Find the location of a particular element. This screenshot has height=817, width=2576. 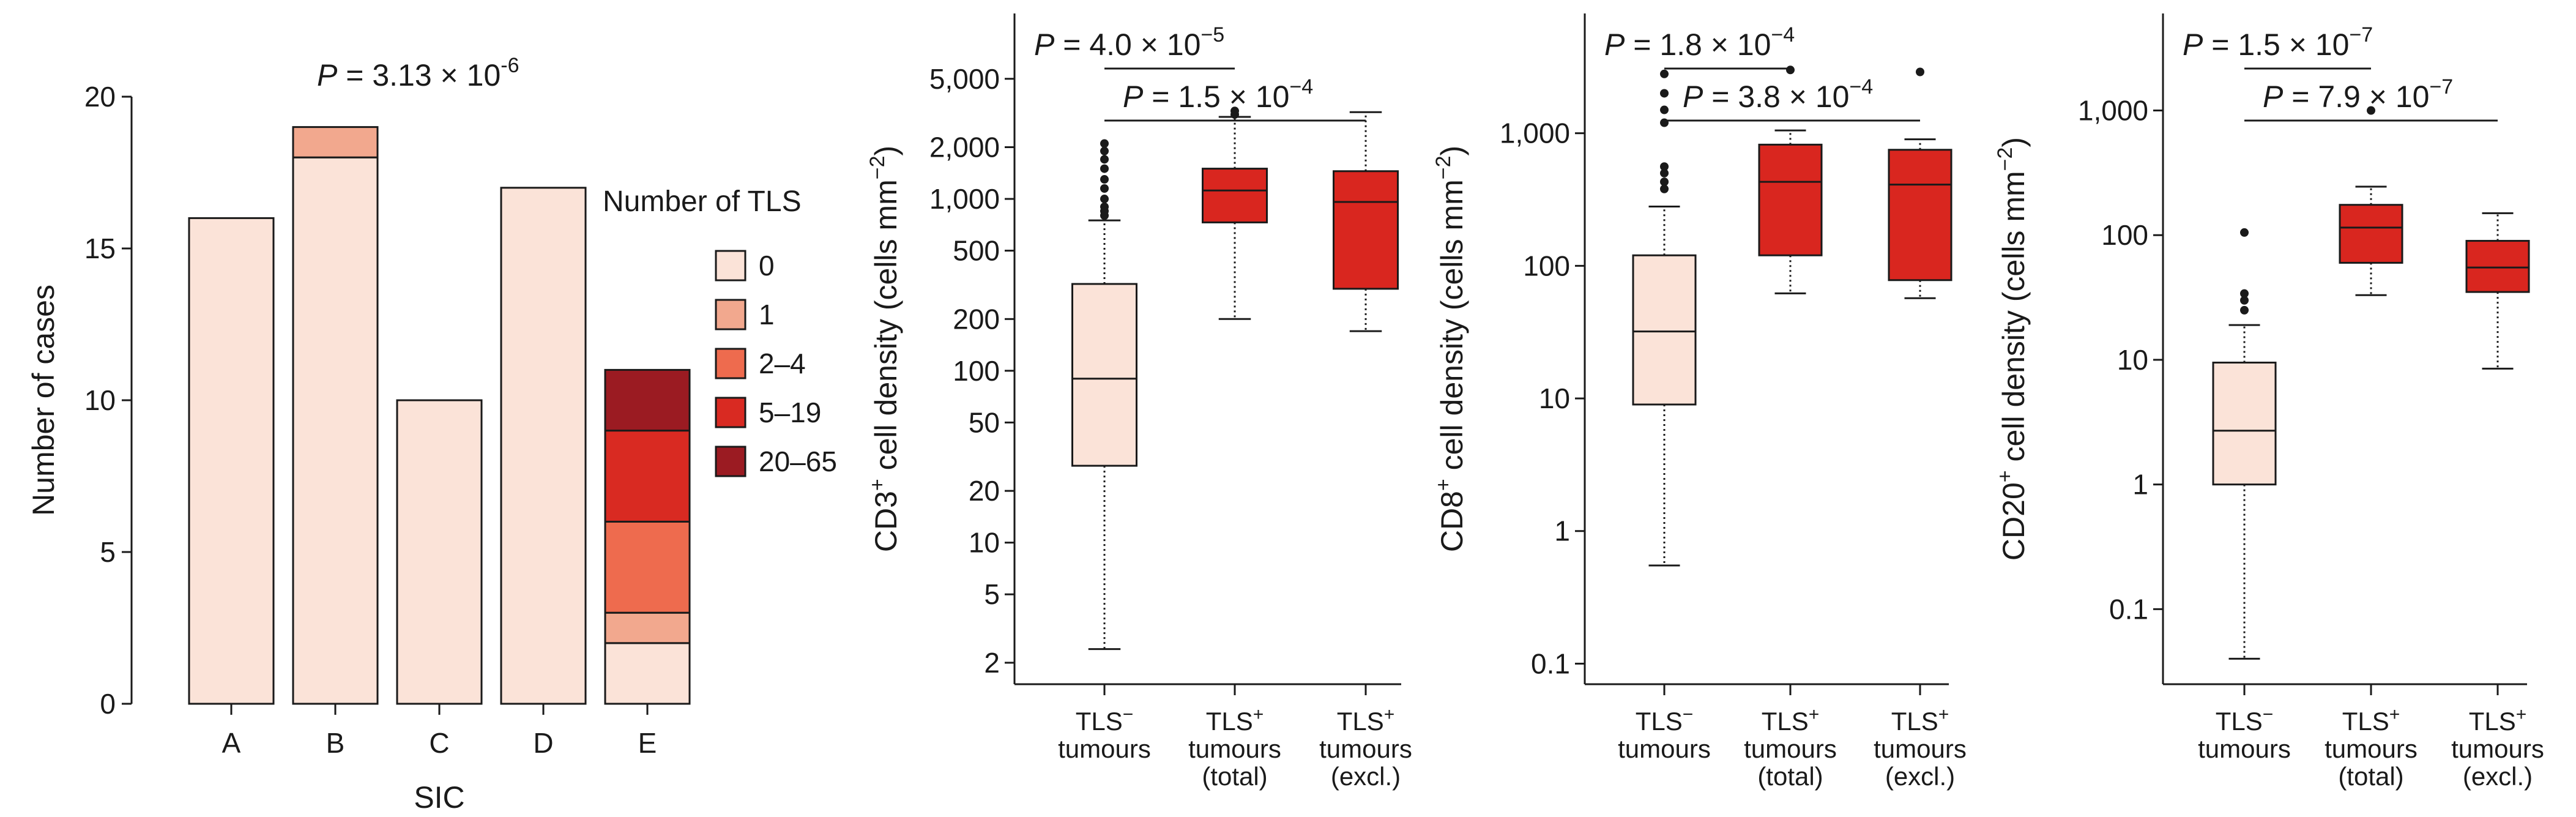

sic-p-value: P = 3.13 × 10-6 is located at coordinates (418, 73).